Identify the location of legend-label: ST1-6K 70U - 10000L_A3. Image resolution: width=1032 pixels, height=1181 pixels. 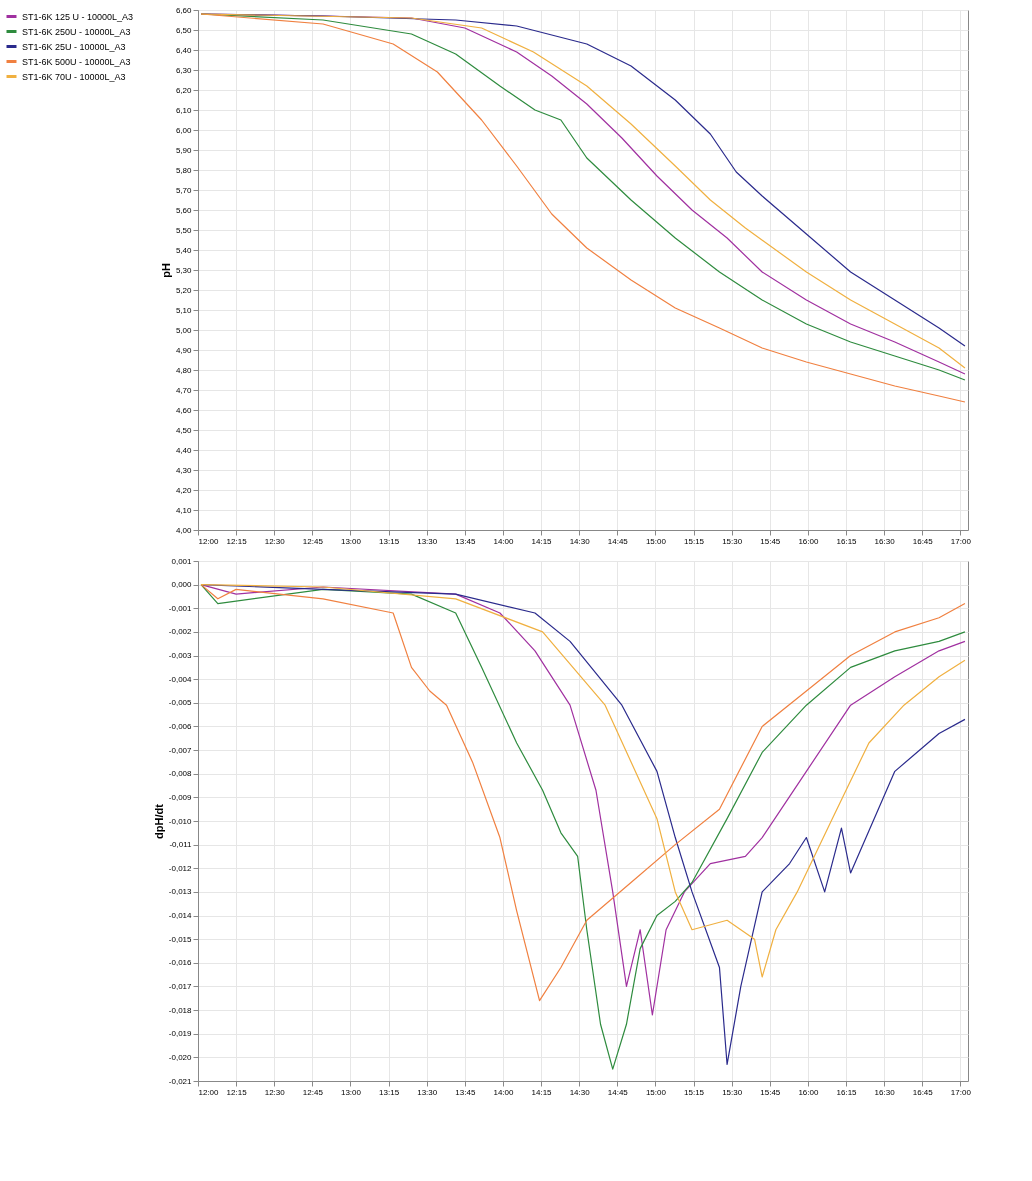
(74, 76).